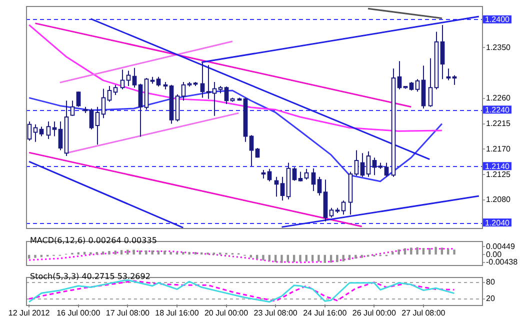  I want to click on y-tick-label: 0.00449, so click(501, 246).